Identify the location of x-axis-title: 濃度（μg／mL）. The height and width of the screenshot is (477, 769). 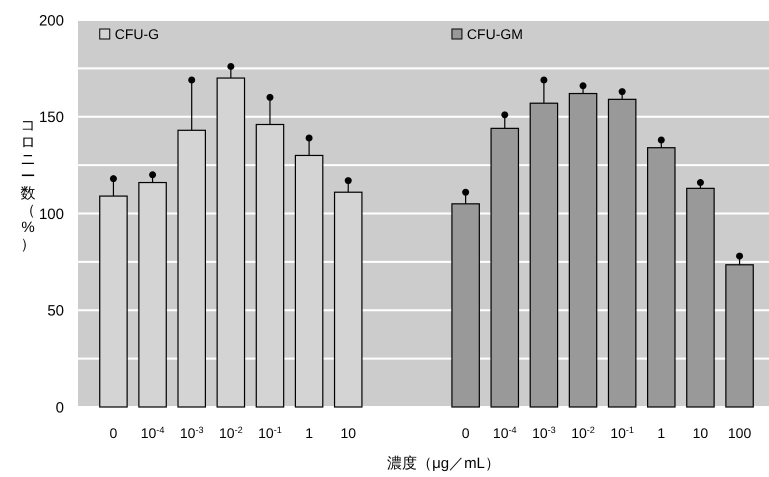
(443, 463).